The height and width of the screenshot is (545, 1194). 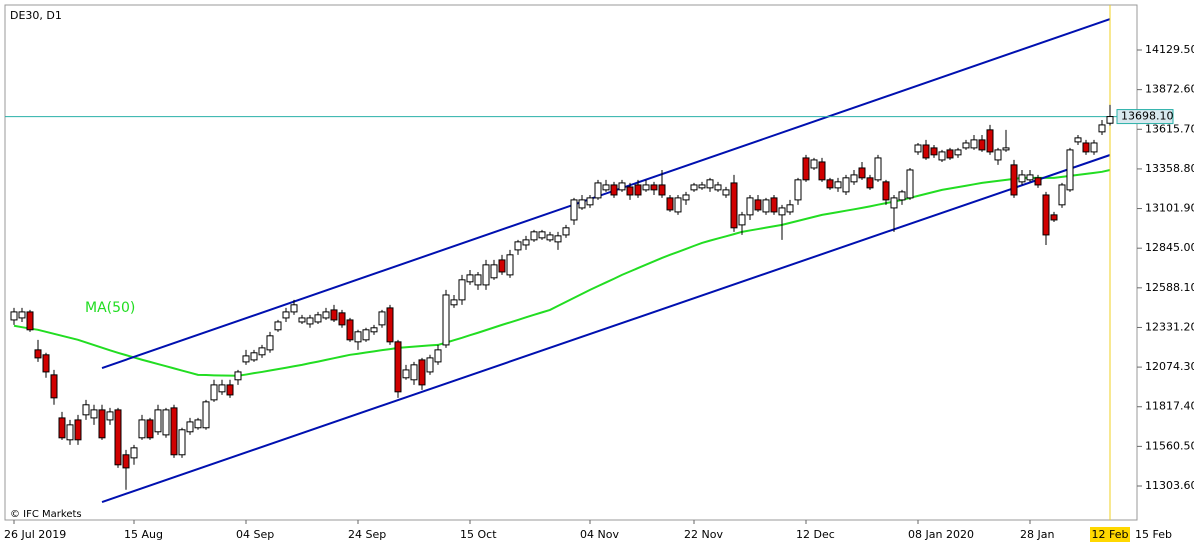 I want to click on ma-label: MA(50), so click(x=110, y=308).